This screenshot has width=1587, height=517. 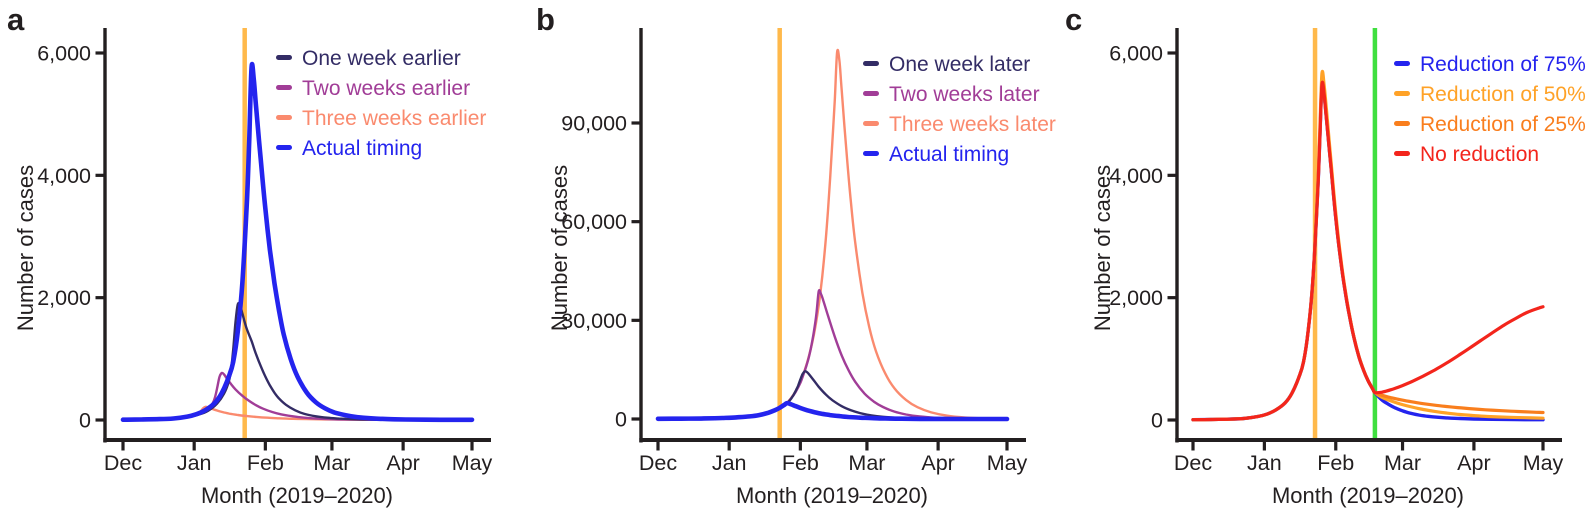 I want to click on legend-label: One week earlier, so click(x=381, y=58).